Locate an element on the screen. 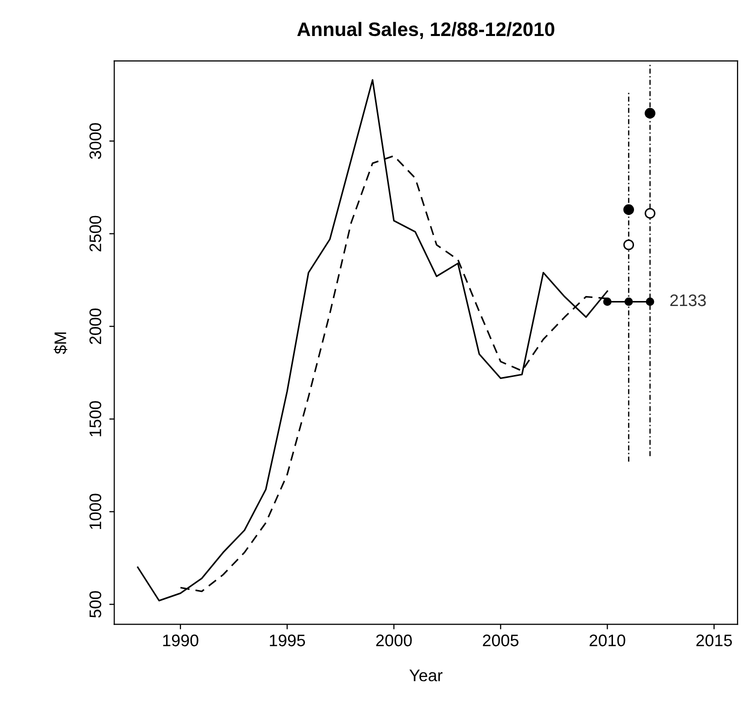 This screenshot has height=726, width=742. y-axis-title: $M is located at coordinates (61, 343).